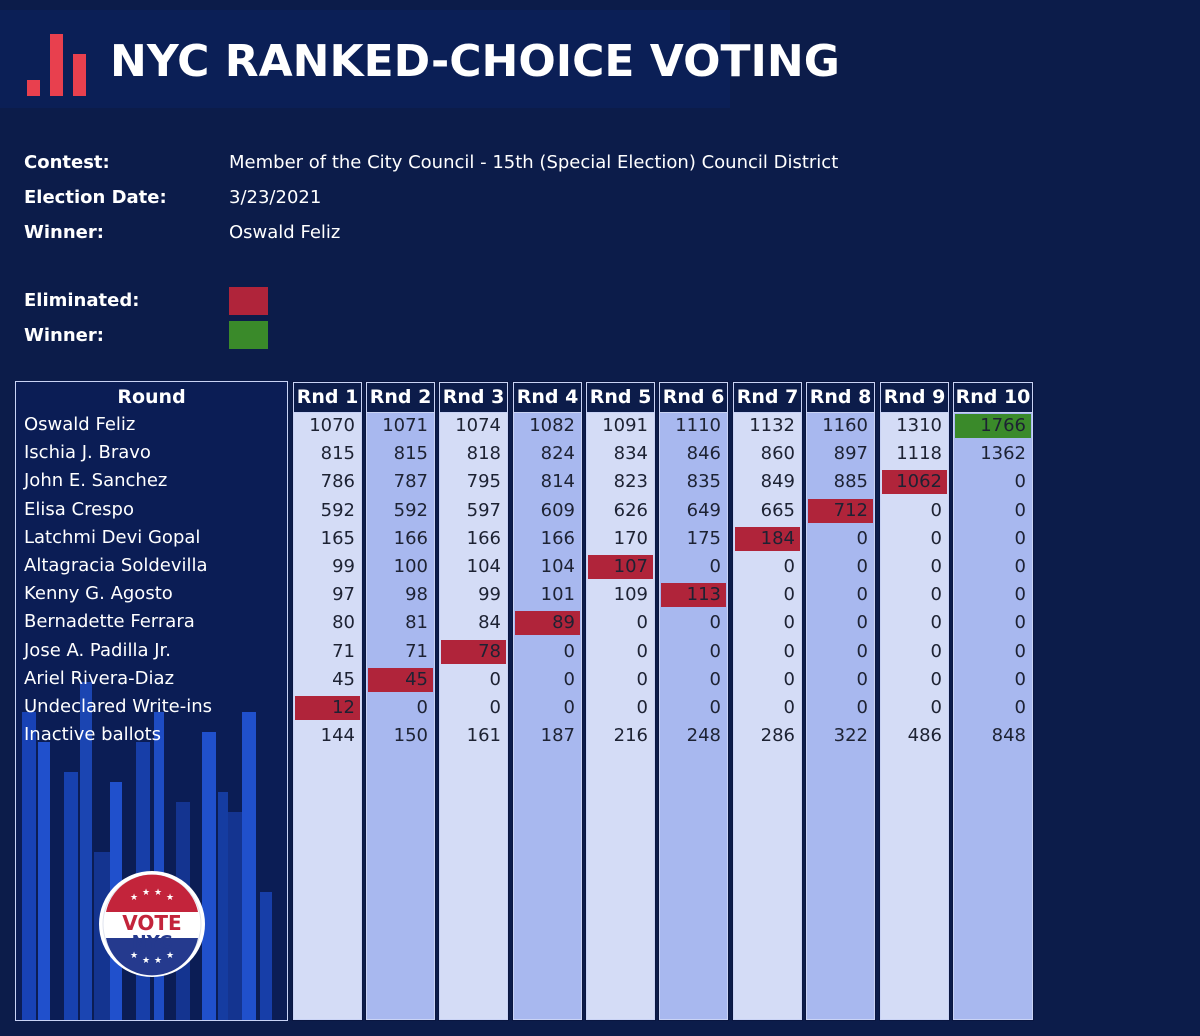  I want to click on vote-count-cell: 104, so click(483, 566).